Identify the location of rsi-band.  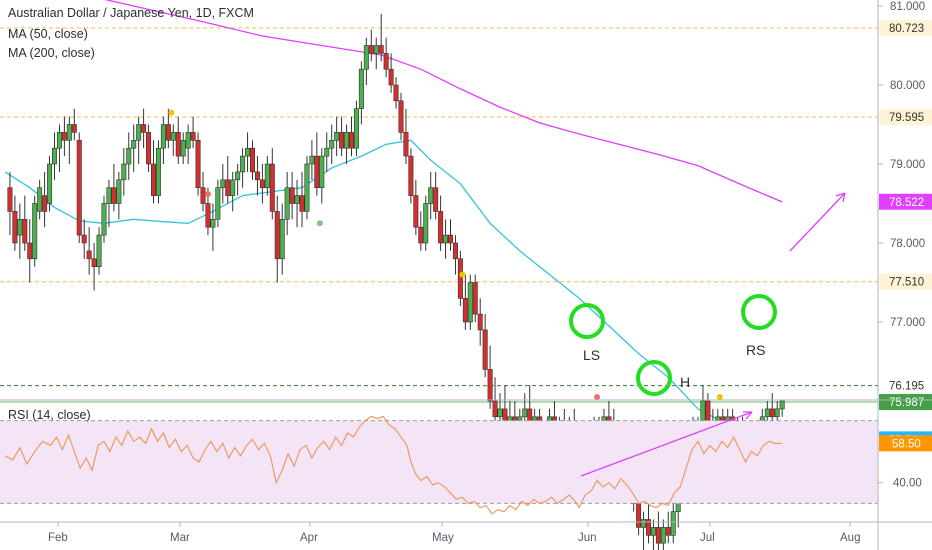
(439, 462).